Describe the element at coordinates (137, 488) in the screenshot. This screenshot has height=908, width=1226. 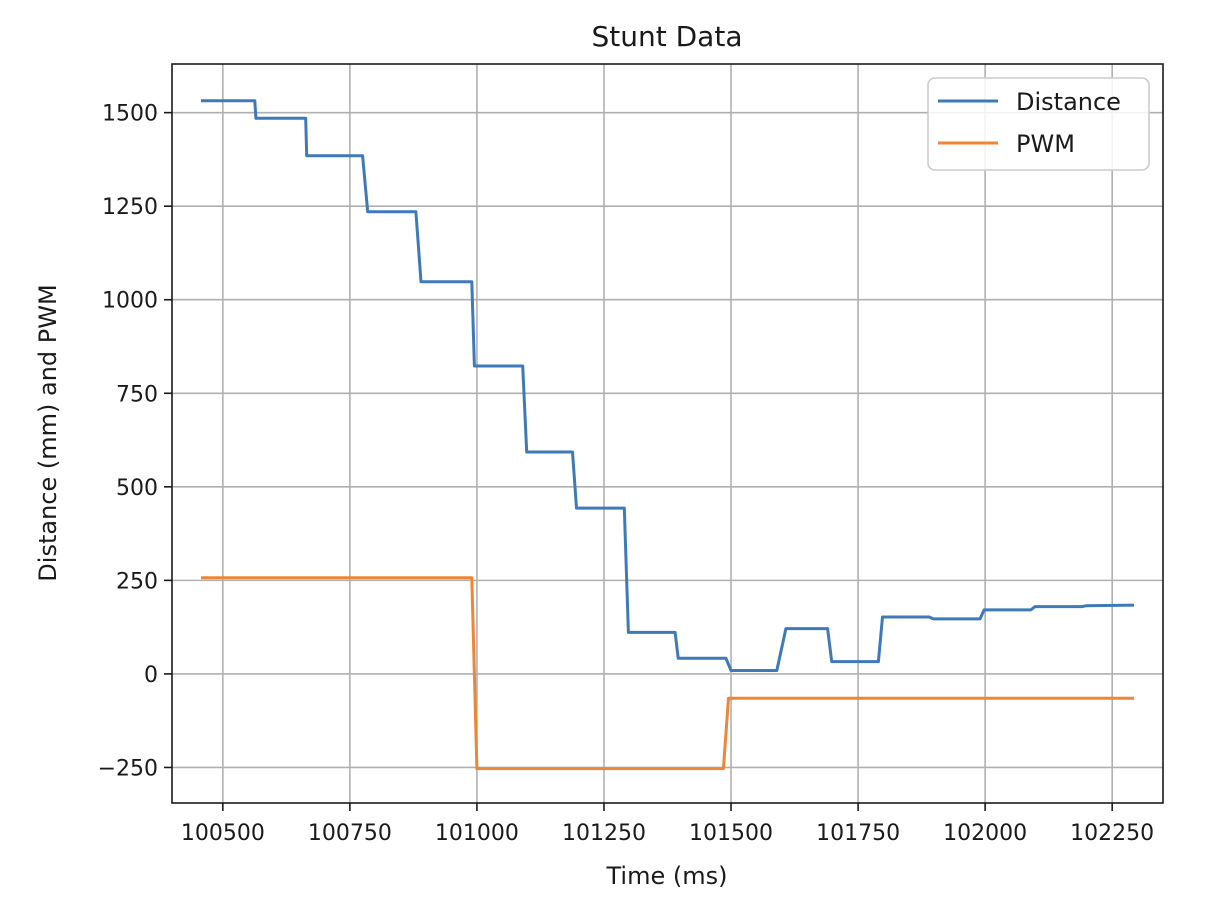
I see `y-tick-label: 500` at that location.